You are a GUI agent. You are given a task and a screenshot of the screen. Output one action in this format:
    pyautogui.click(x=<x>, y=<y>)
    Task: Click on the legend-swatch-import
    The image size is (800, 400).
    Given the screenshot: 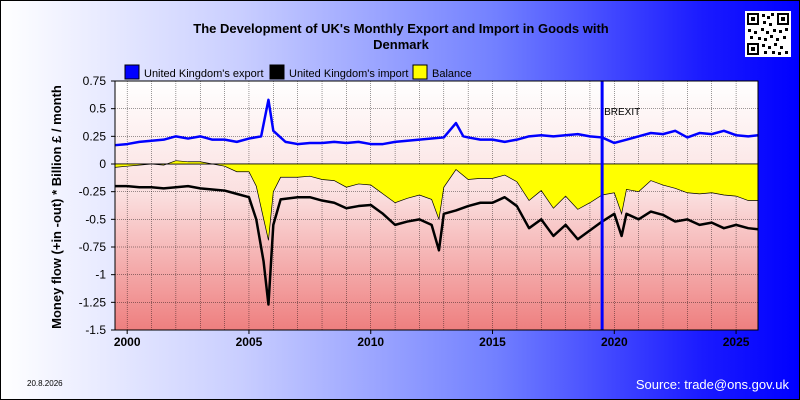 What is the action you would take?
    pyautogui.click(x=277, y=72)
    